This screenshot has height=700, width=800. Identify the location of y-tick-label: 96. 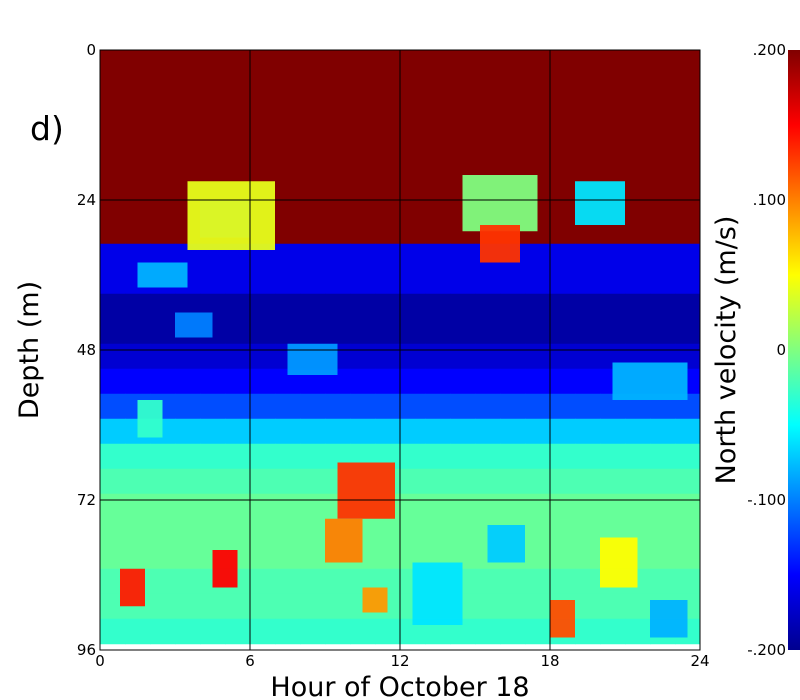
(86, 650).